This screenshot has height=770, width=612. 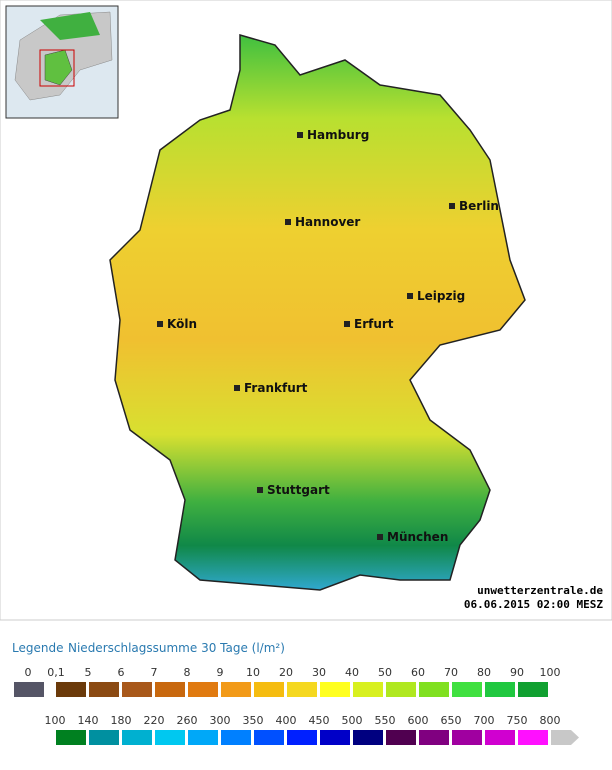 I want to click on city-label: Hannover, so click(x=327, y=222).